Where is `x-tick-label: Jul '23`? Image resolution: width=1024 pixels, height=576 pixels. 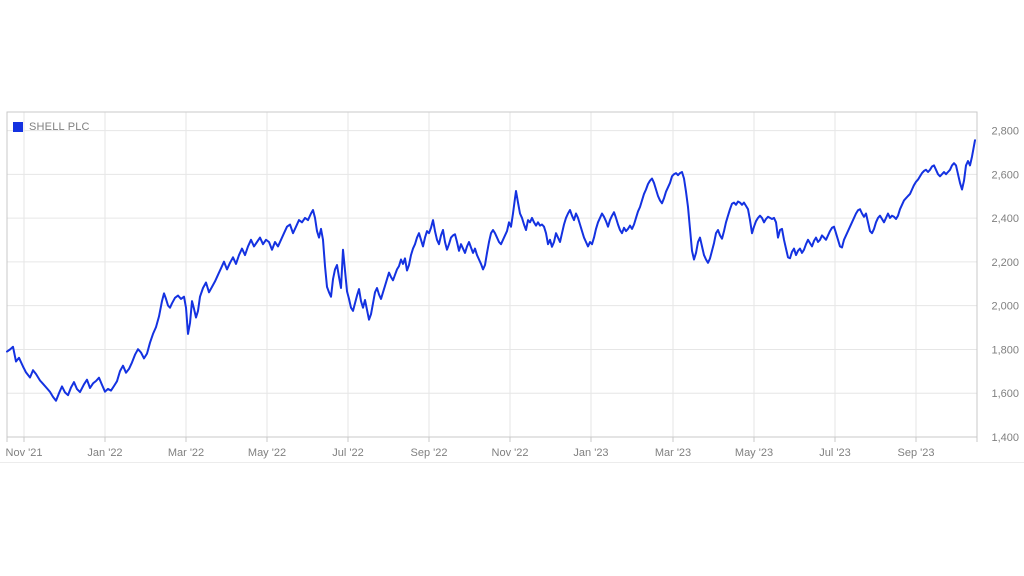
x-tick-label: Jul '23 is located at coordinates (834, 453).